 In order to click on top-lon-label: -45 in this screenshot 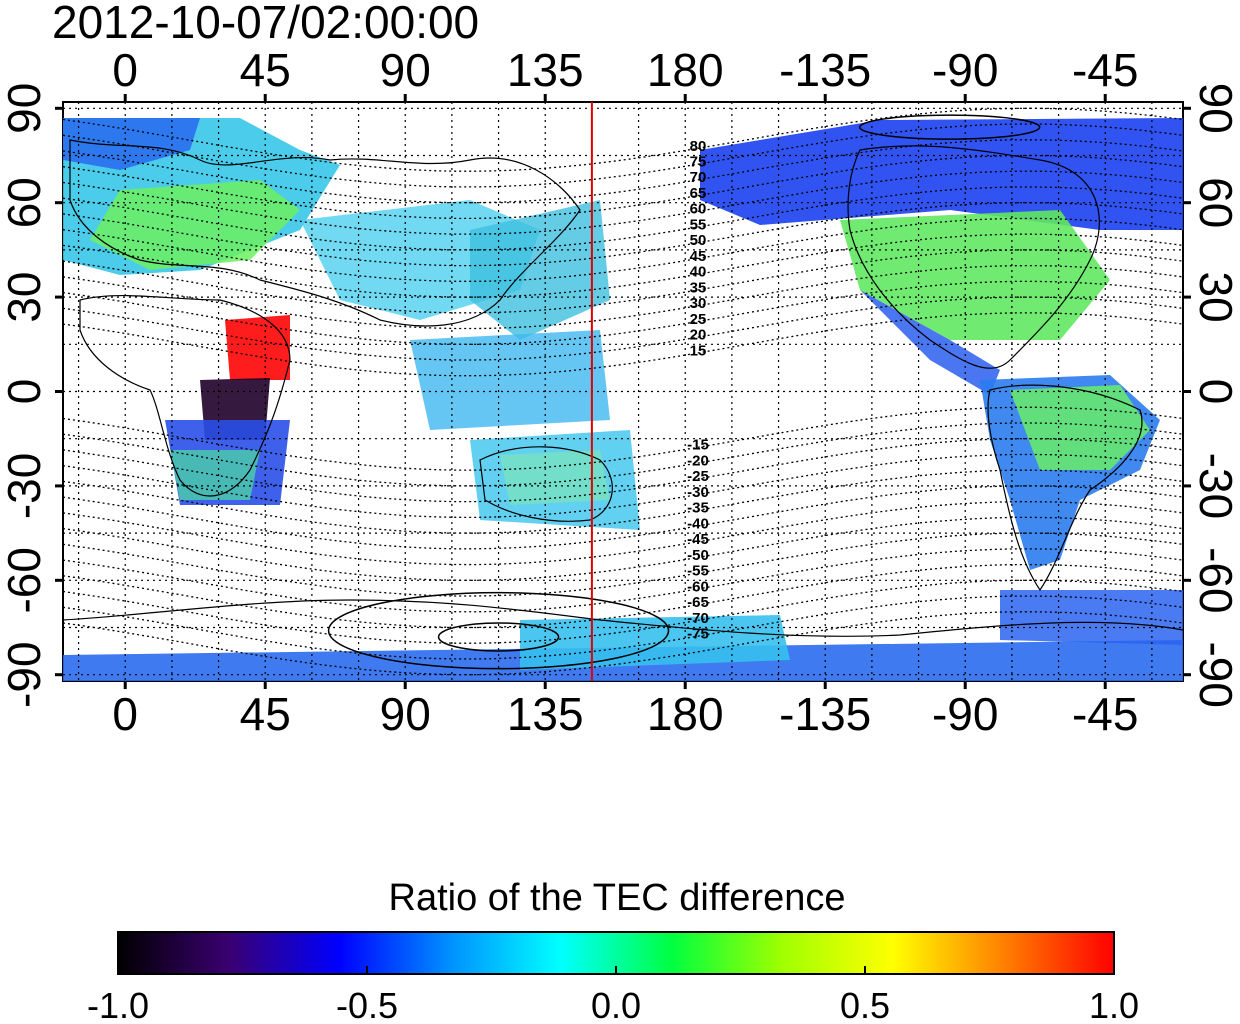, I will do `click(1105, 70)`.